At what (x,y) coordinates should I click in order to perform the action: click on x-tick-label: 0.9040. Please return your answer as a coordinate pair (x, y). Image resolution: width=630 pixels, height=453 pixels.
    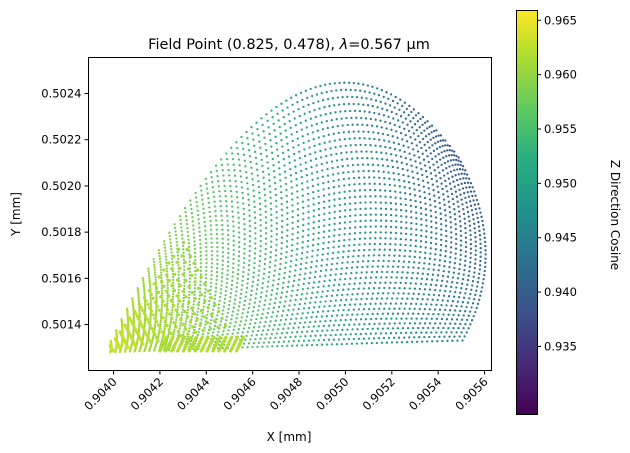
    Looking at the image, I should click on (100, 394).